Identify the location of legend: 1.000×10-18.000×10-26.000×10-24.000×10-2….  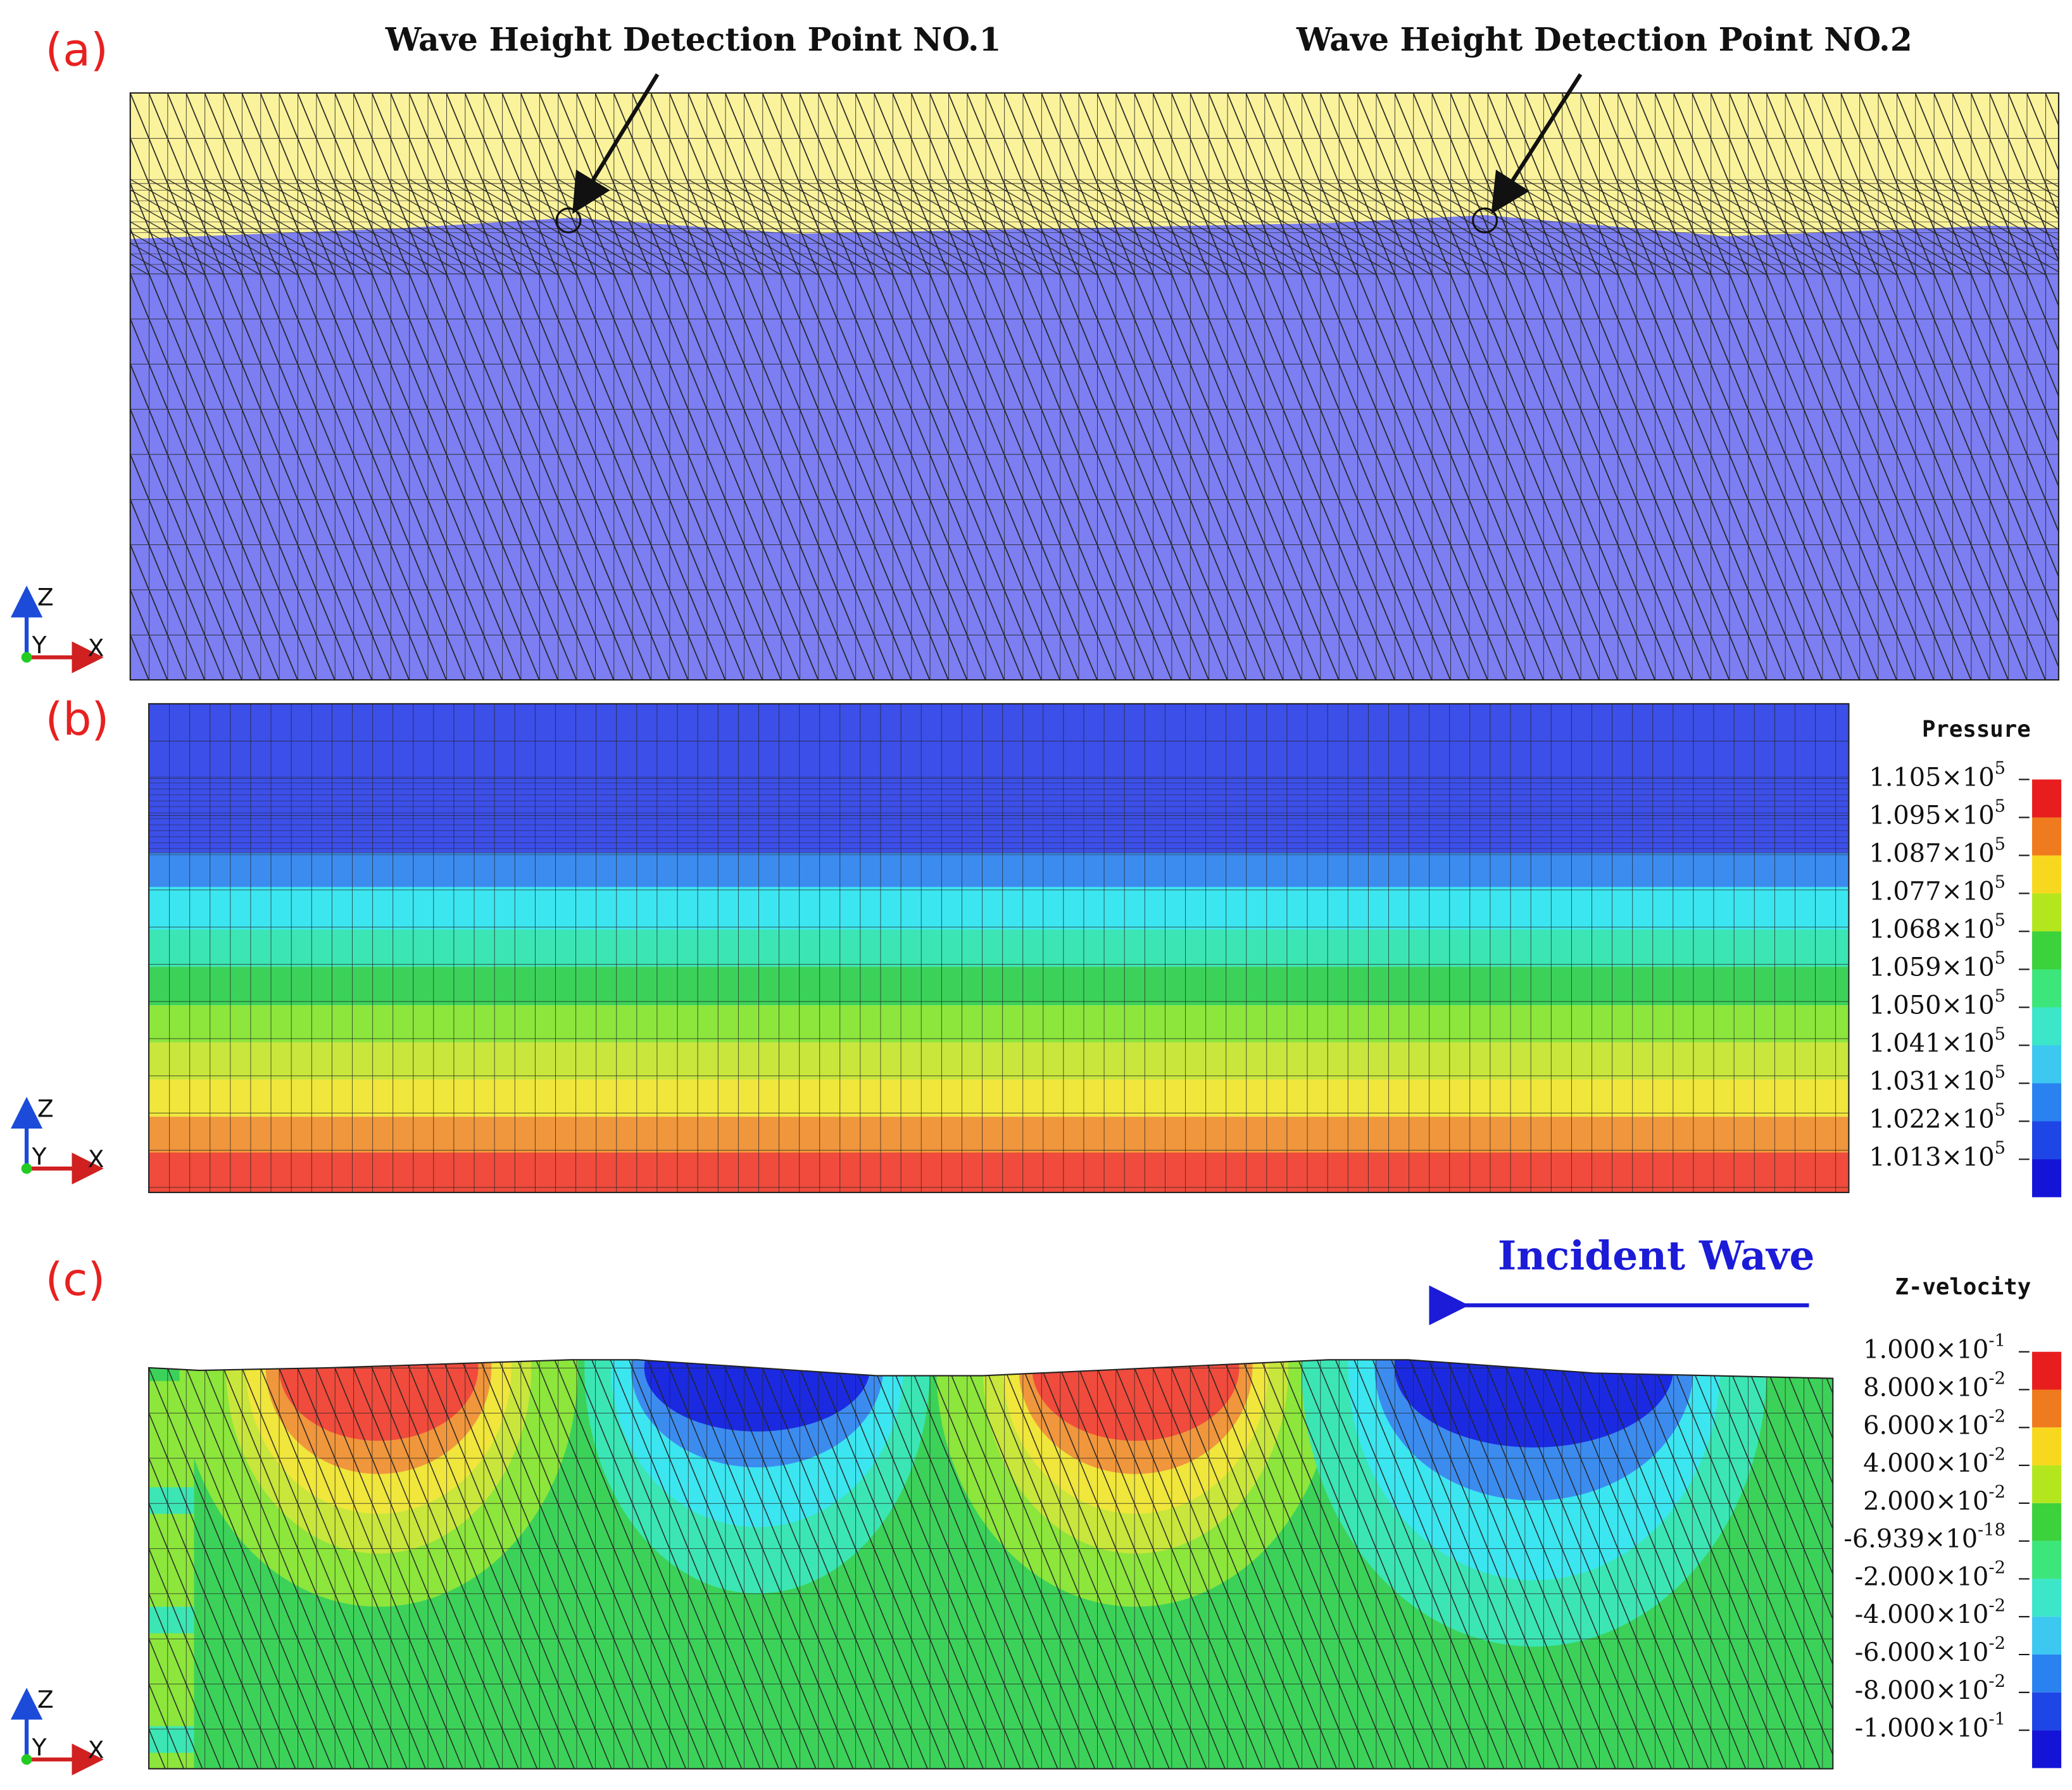
(1953, 1549).